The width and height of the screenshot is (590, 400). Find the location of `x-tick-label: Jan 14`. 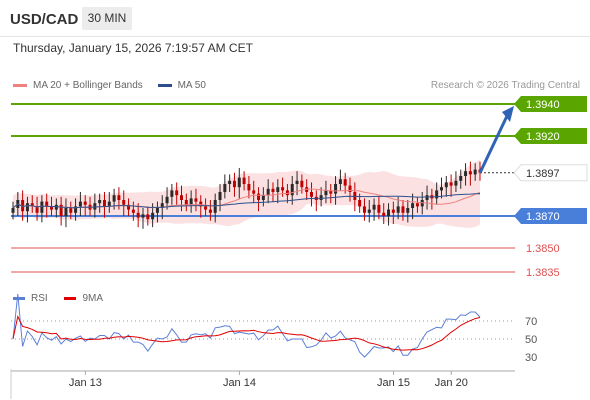

x-tick-label: Jan 14 is located at coordinates (239, 383).